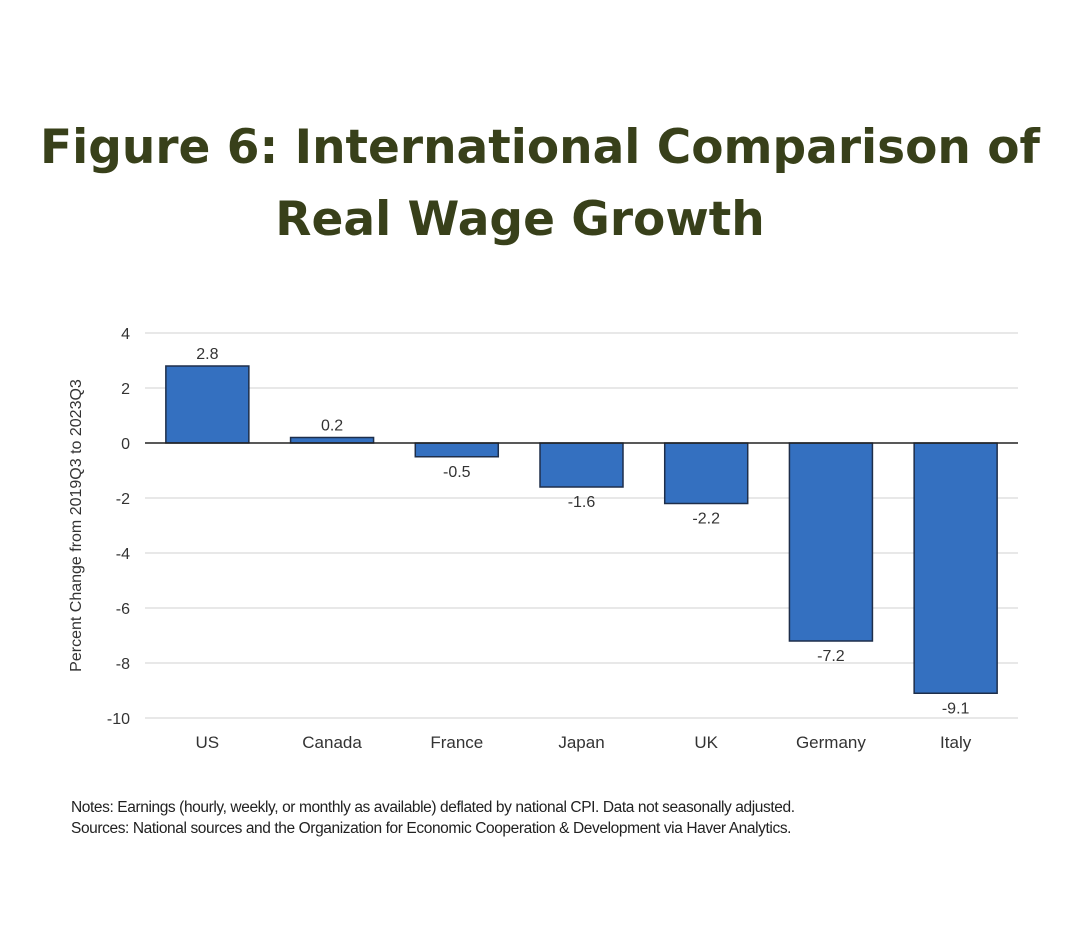 Image resolution: width=1080 pixels, height=927 pixels. I want to click on bar-uk, so click(706, 473).